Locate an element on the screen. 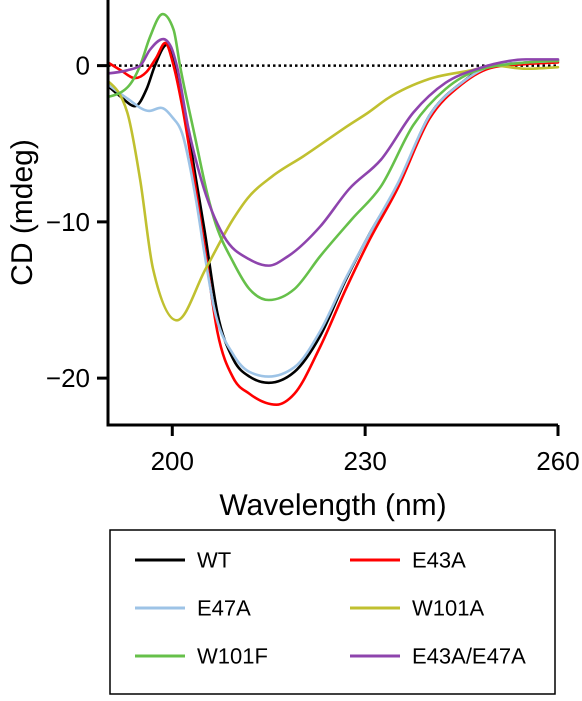 The width and height of the screenshot is (582, 701). x-tick-label: 230 is located at coordinates (365, 461).